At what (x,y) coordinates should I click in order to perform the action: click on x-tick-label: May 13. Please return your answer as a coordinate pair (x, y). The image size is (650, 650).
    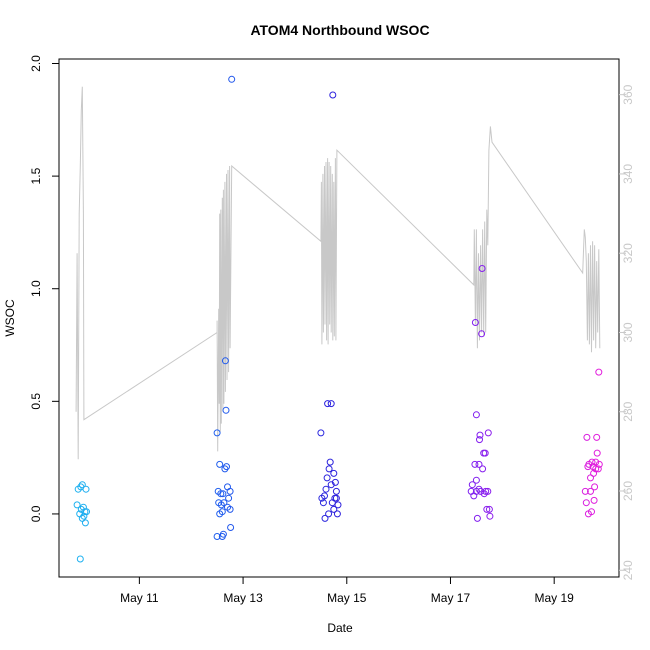
    Looking at the image, I should click on (243, 598).